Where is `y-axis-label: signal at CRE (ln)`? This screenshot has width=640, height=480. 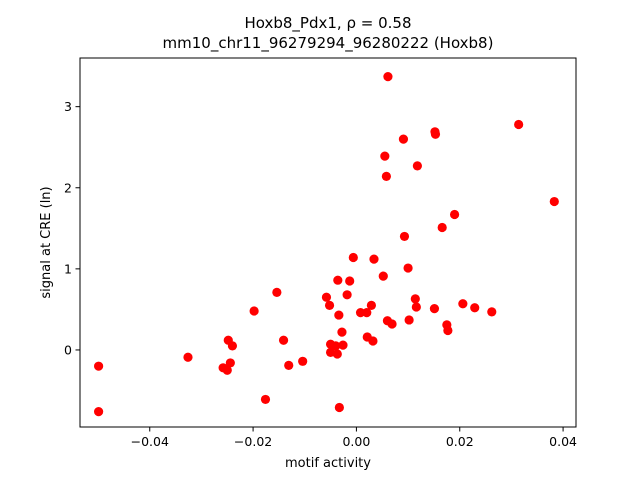
y-axis-label: signal at CRE (ln) is located at coordinates (46, 242).